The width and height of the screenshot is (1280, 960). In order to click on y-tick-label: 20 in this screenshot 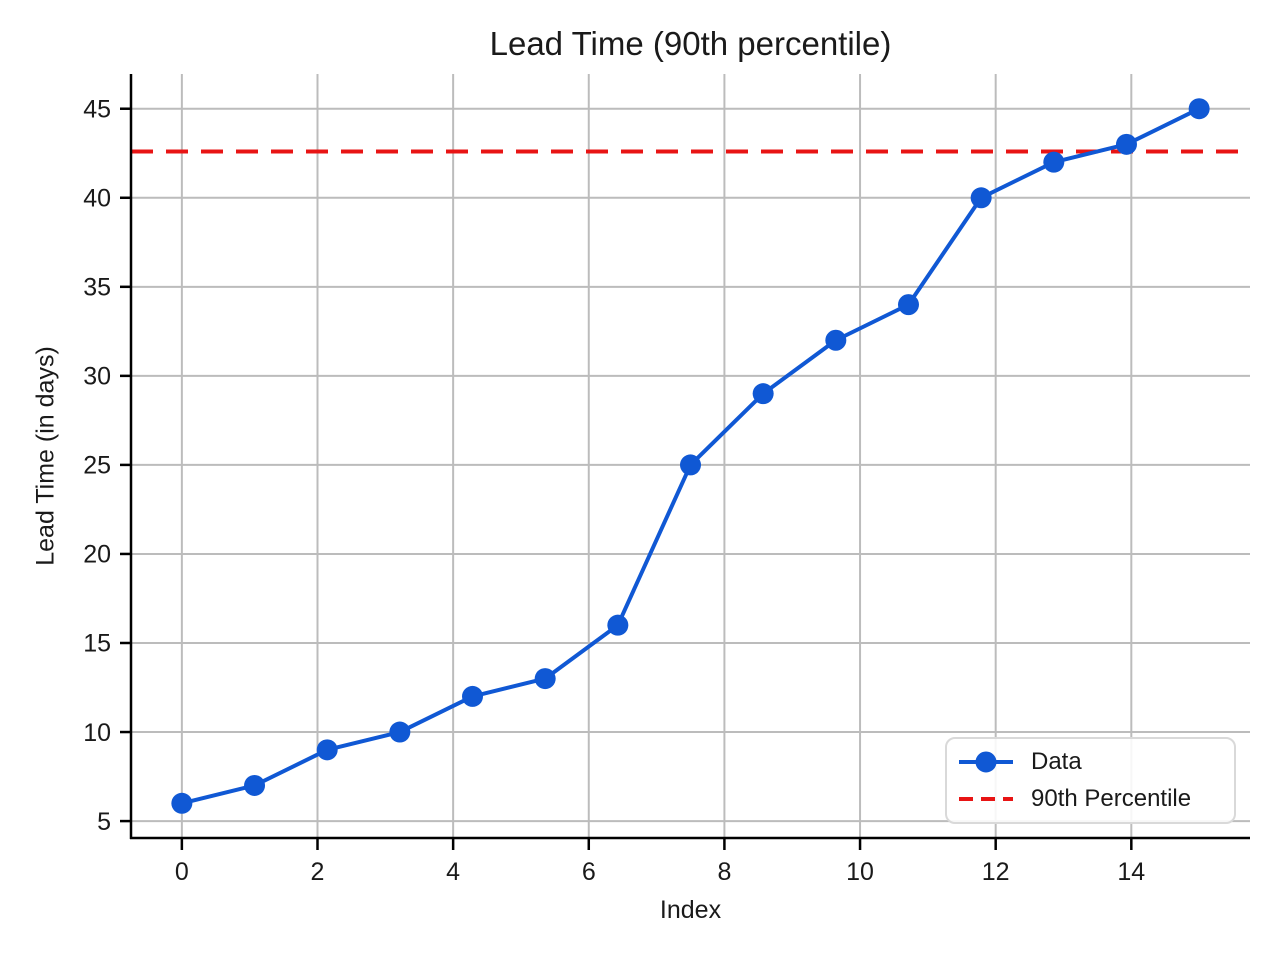, I will do `click(97, 555)`.